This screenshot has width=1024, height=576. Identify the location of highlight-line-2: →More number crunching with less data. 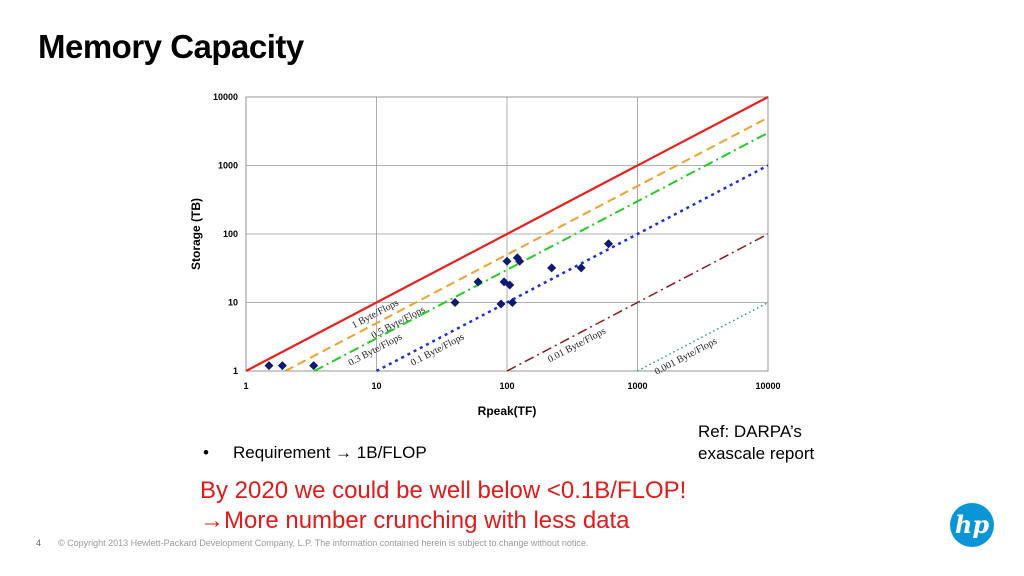
(415, 520).